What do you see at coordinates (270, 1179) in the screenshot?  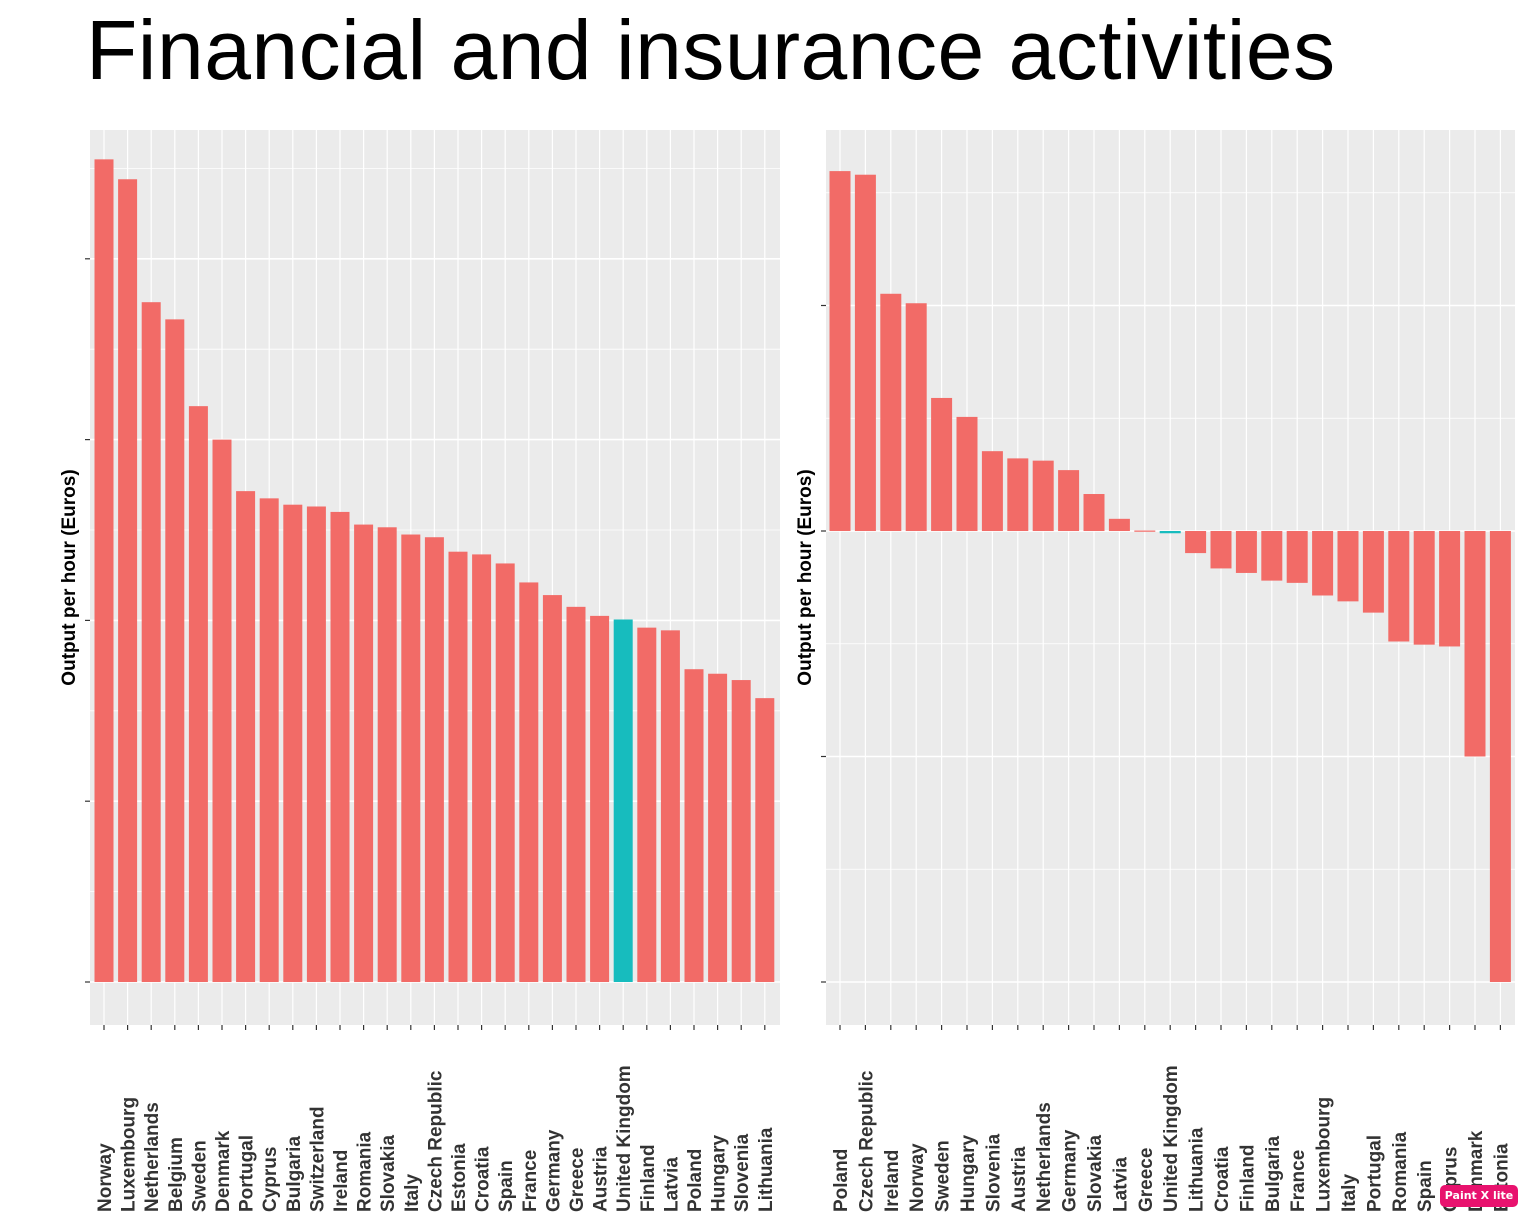 I see `x-tick-label: Cyprus` at bounding box center [270, 1179].